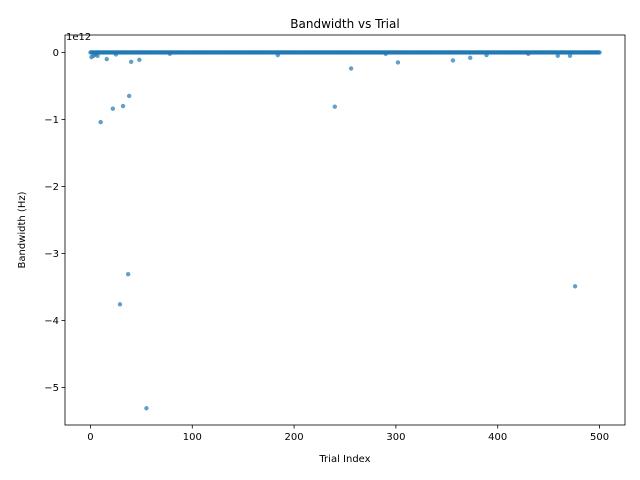 The height and width of the screenshot is (480, 640). I want to click on x-tick-label: 500, so click(599, 437).